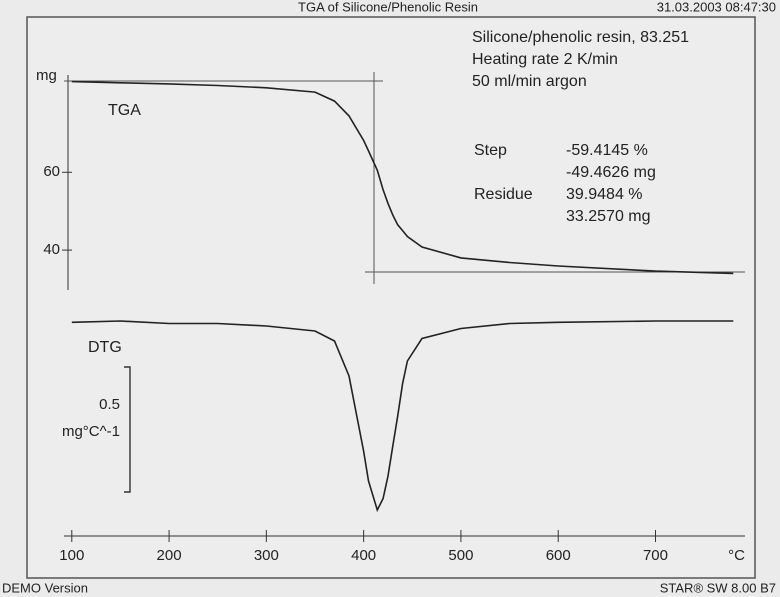 The image size is (780, 597). Describe the element at coordinates (608, 216) in the screenshot. I see `result-value: 33.2570 mg` at that location.